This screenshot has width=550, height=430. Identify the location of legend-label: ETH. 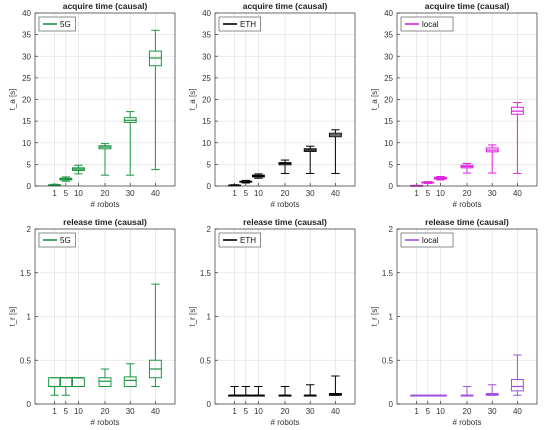
(248, 24).